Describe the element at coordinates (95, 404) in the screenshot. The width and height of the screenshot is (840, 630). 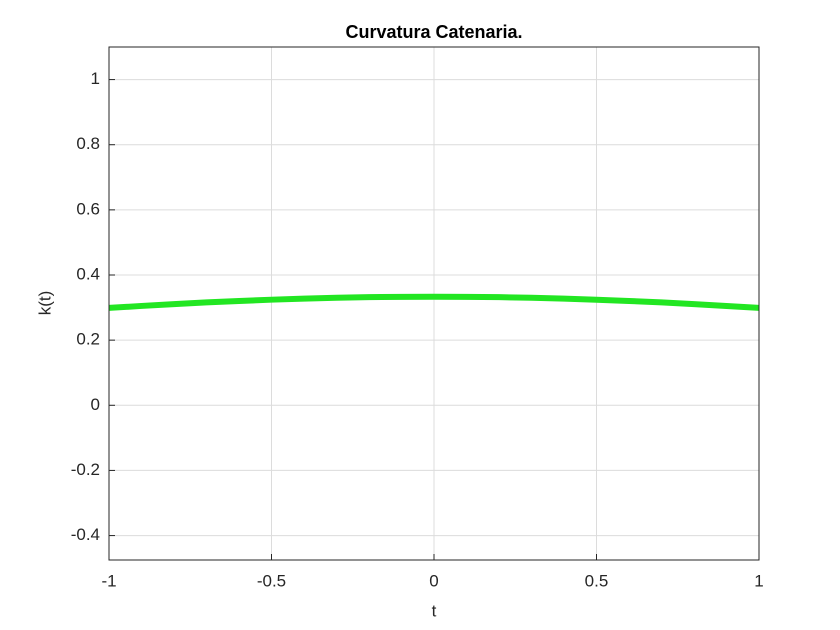
I see `y-tick-label: 0` at that location.